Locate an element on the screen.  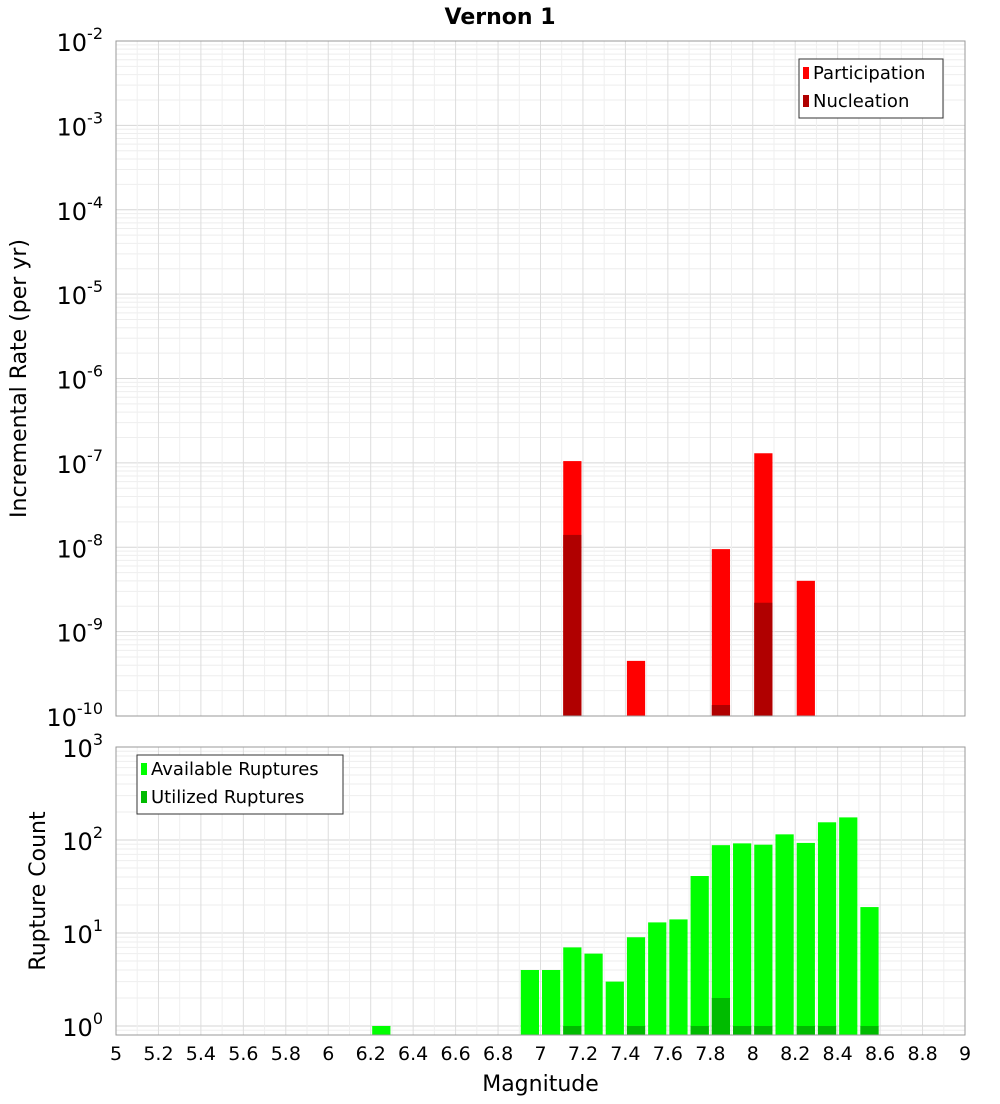
x-tick-label: 6.6 is located at coordinates (455, 1054).